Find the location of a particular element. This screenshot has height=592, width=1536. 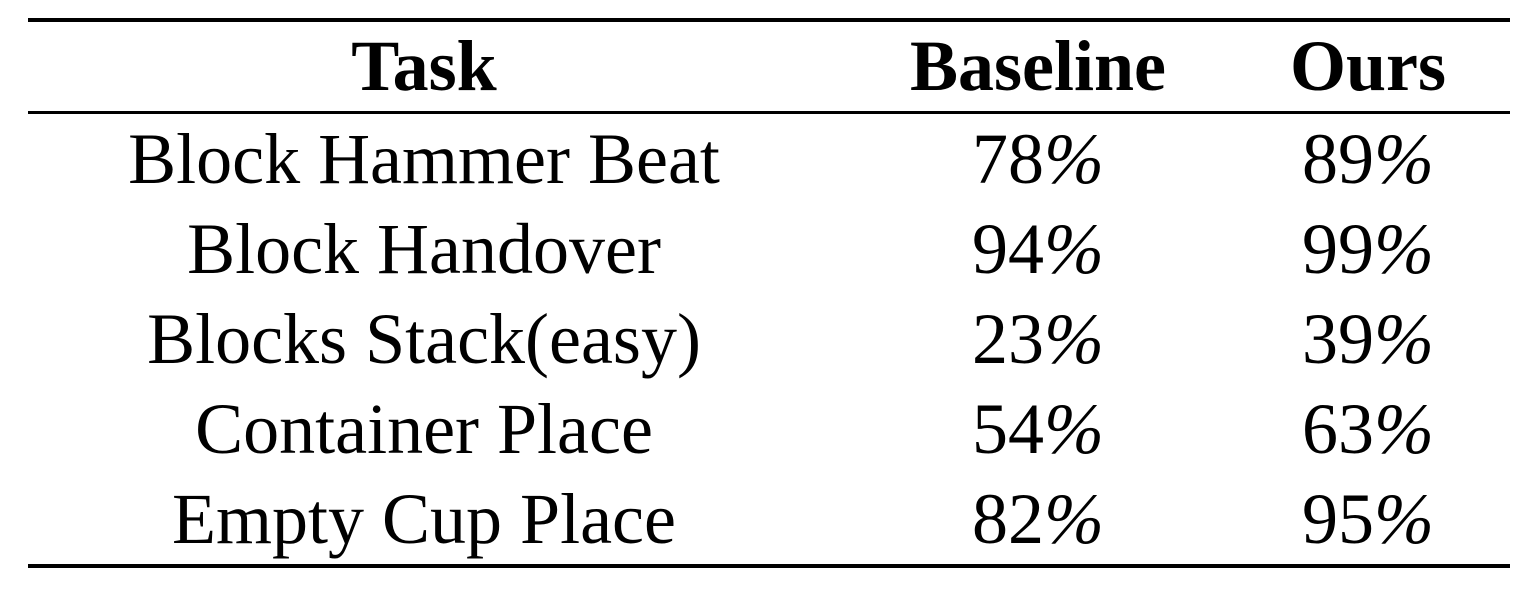

baseline-cell: 94% is located at coordinates (1038, 249).